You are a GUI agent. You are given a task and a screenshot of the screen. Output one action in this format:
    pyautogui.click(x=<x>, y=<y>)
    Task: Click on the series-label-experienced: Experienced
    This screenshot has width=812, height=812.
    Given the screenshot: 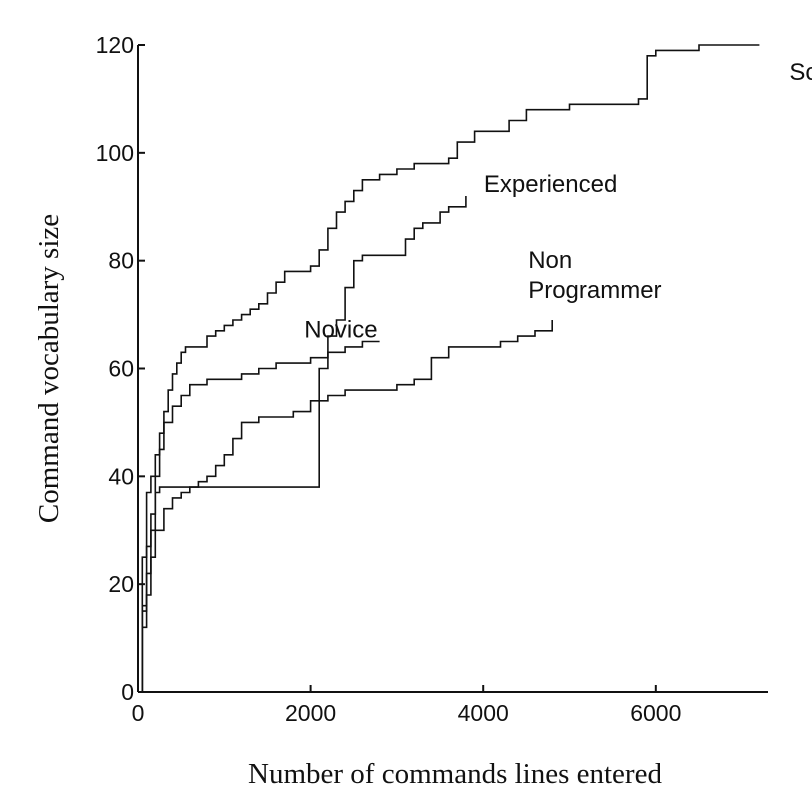 What is the action you would take?
    pyautogui.click(x=550, y=184)
    